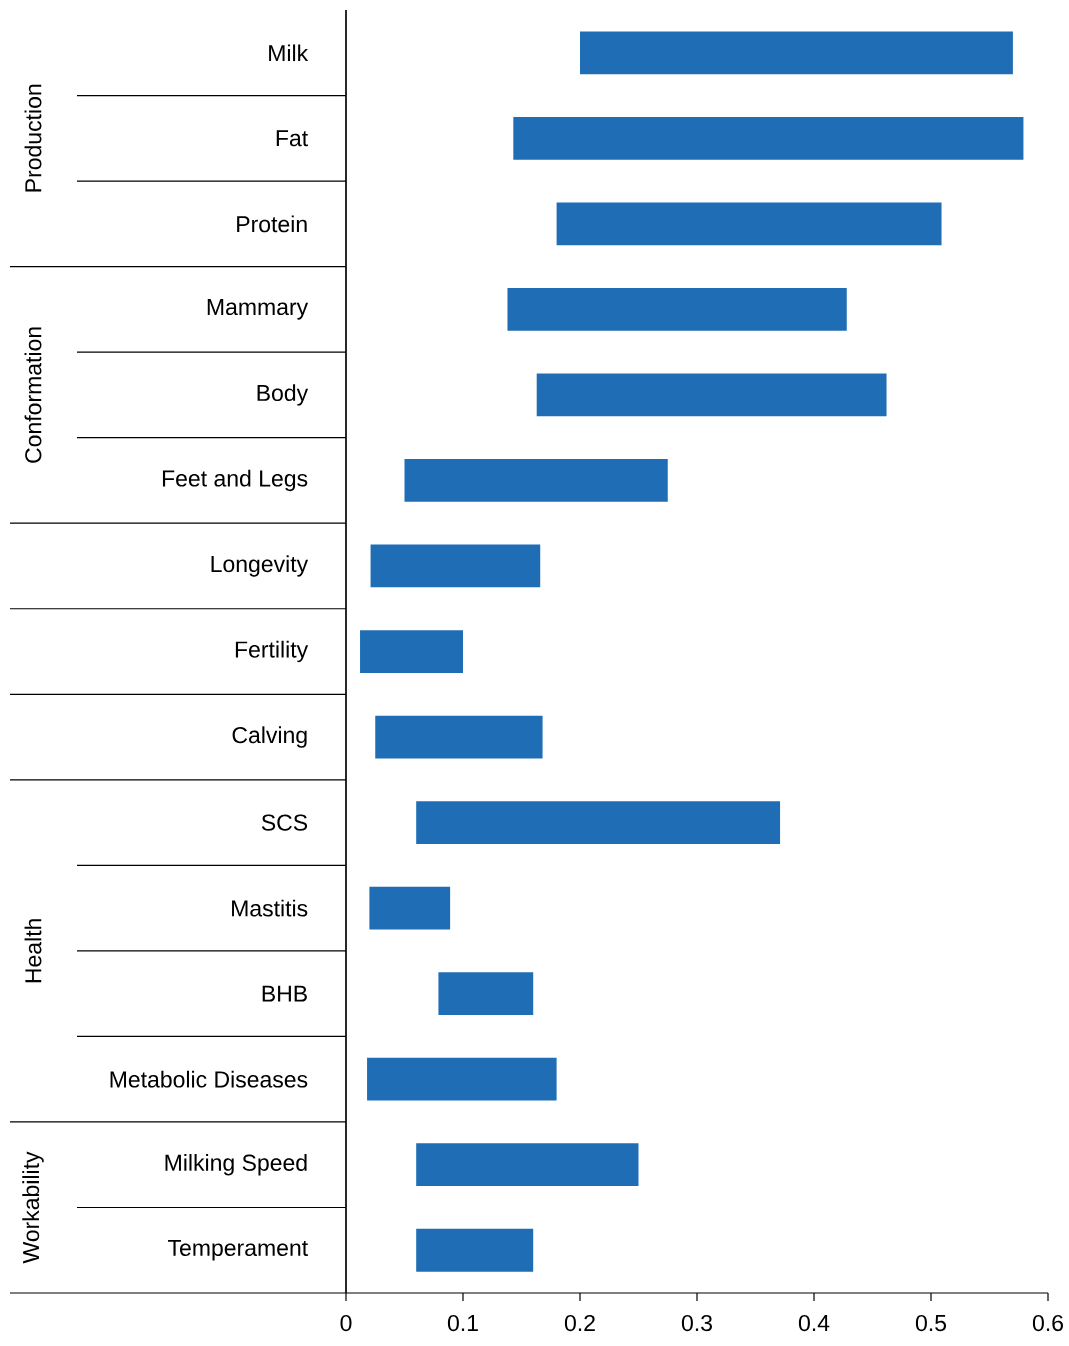 The width and height of the screenshot is (1069, 1346). Describe the element at coordinates (931, 1323) in the screenshot. I see `x-tick-label: 0.5` at that location.